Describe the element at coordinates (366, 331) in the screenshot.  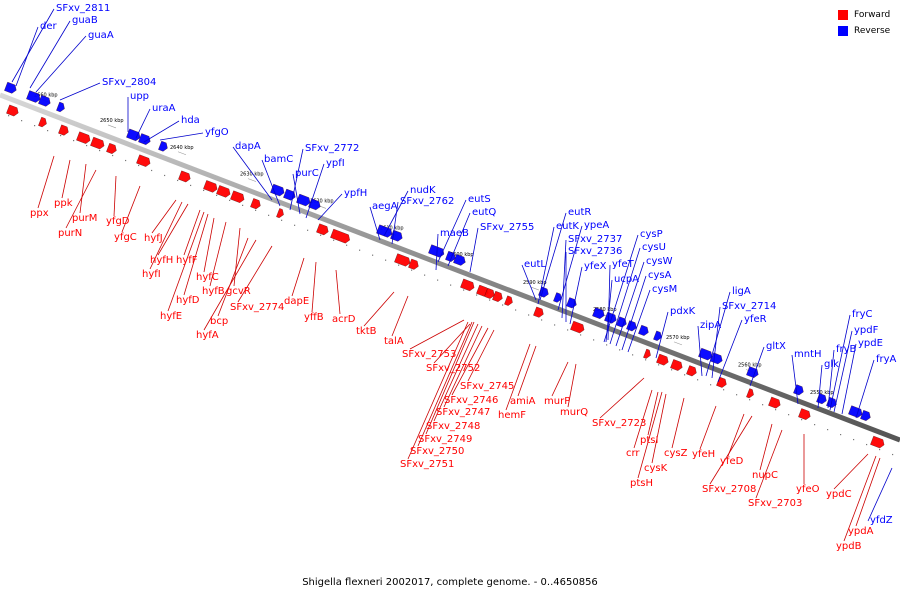
I see `forward-gene-label: tktB` at that location.